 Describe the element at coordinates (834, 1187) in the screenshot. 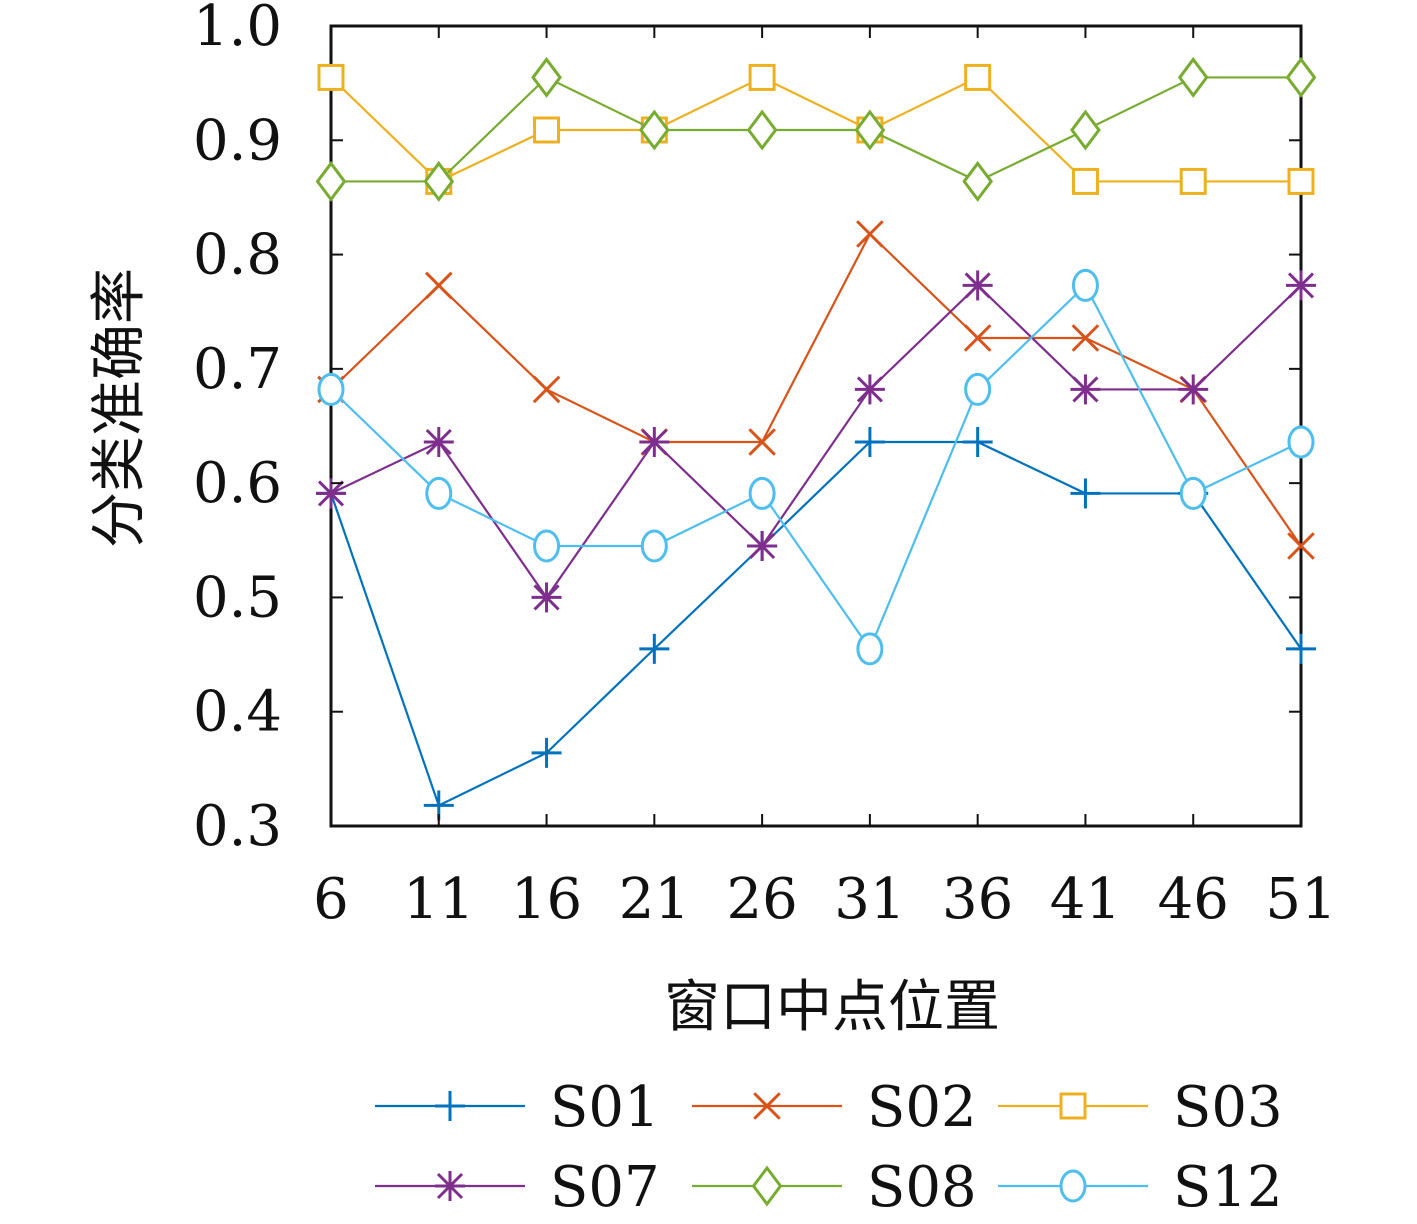

I see `legend-item-s08: S08` at that location.